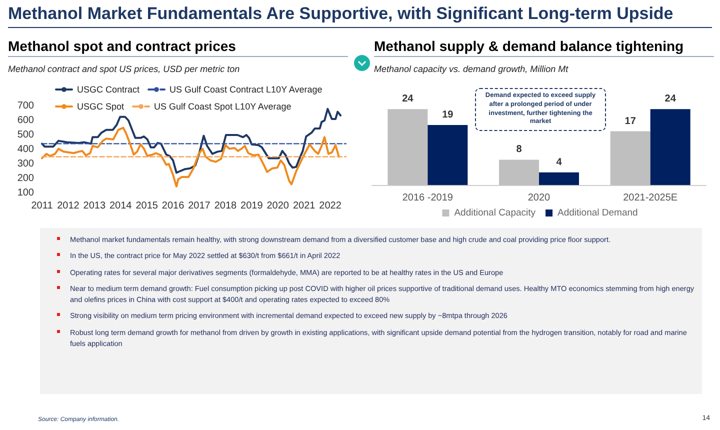 This screenshot has width=720, height=430. What do you see at coordinates (42, 206) in the screenshot?
I see `x-tick-label: 2011` at bounding box center [42, 206].